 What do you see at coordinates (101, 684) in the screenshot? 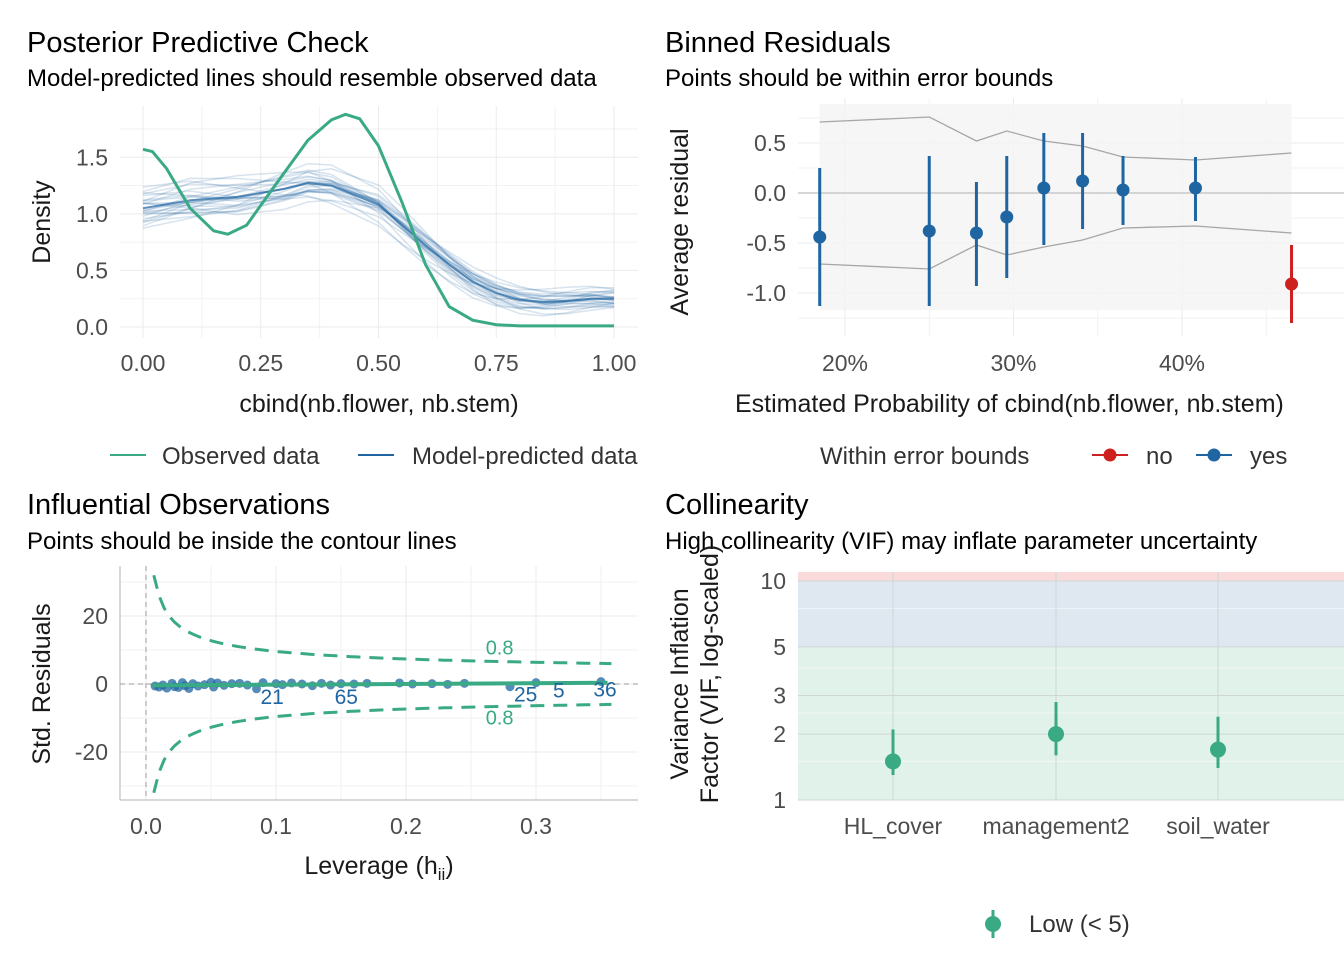
I see `influence-y-tick-label: 0` at bounding box center [101, 684].